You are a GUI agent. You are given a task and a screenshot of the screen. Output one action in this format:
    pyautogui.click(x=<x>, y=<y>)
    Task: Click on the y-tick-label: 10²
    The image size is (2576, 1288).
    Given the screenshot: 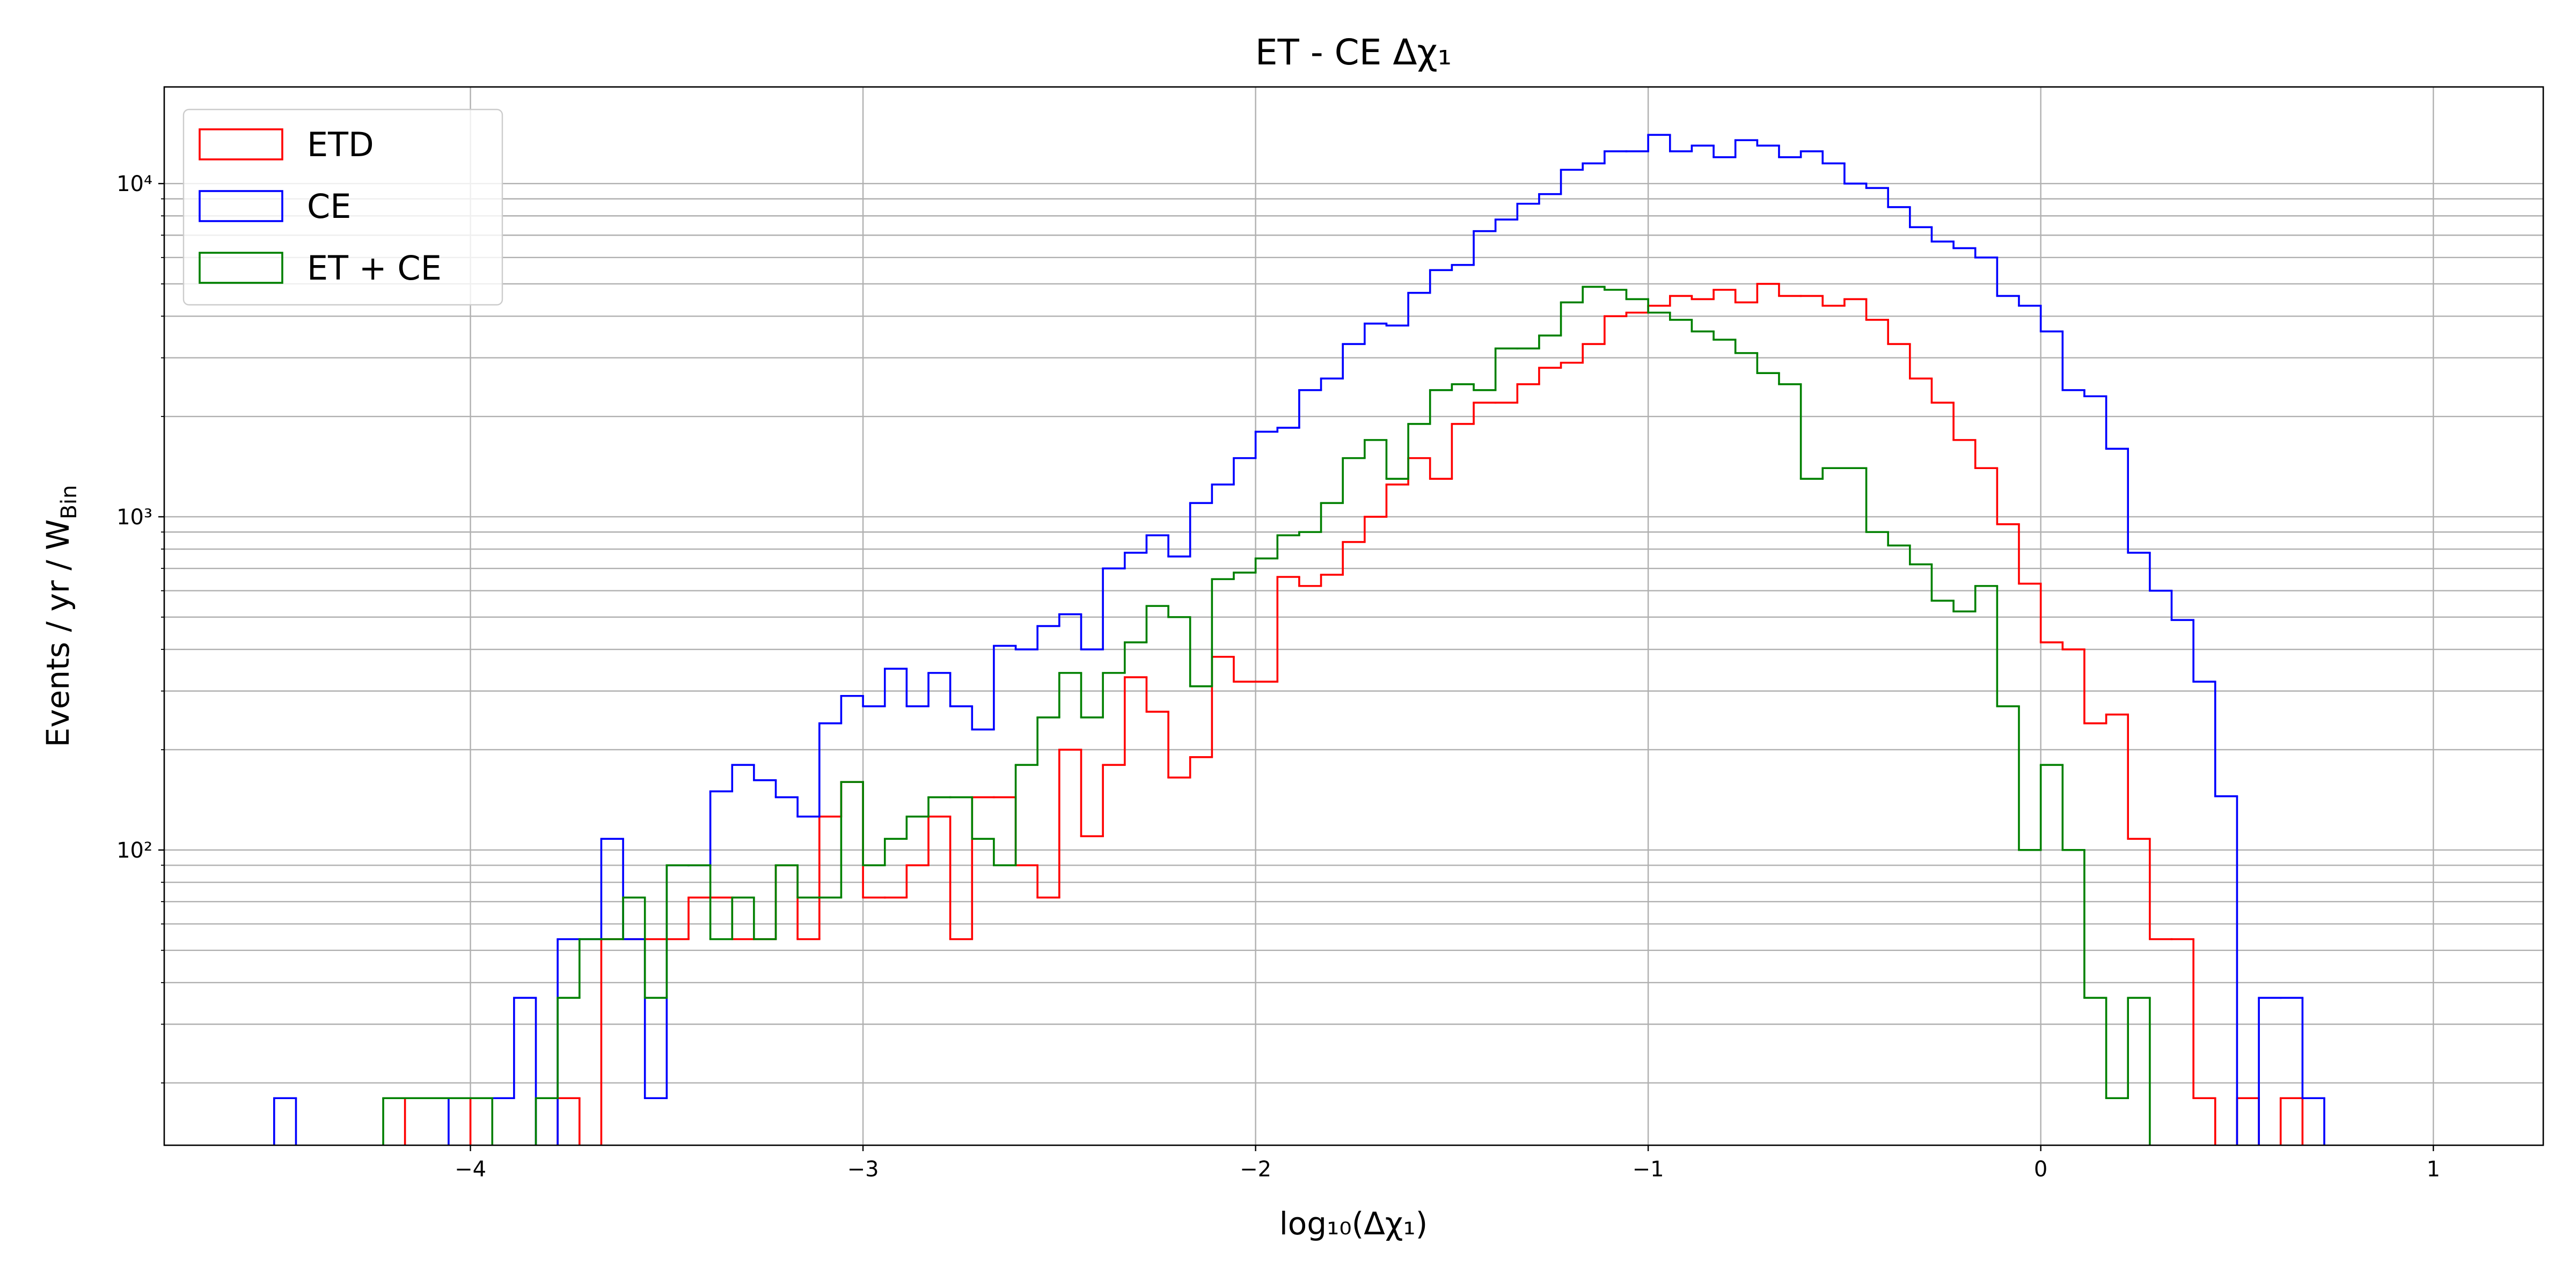 What is the action you would take?
    pyautogui.click(x=134, y=850)
    